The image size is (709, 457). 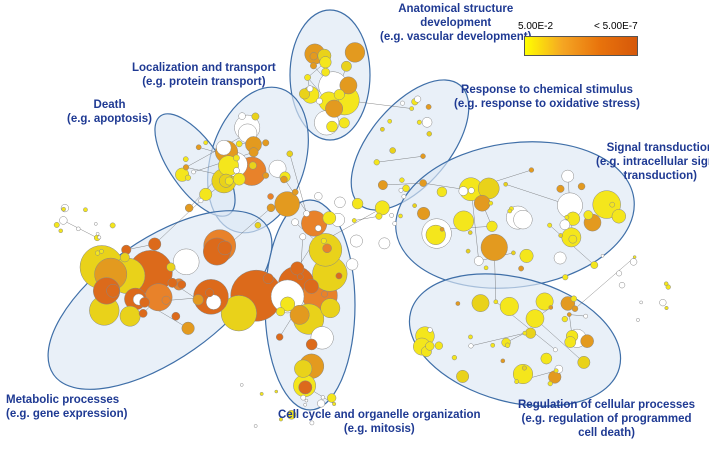 What do you see at coordinates (456, 37) in the screenshot?
I see `label-anatomical-line3: (e.g. vascular development)` at bounding box center [456, 37].